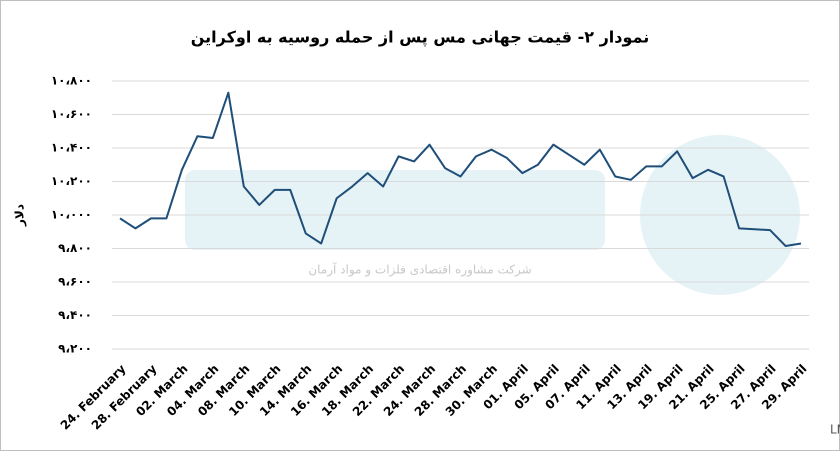 The width and height of the screenshot is (840, 451). Describe the element at coordinates (71, 181) in the screenshot. I see `y-tick-label: ۱۰،۲۰۰` at that location.